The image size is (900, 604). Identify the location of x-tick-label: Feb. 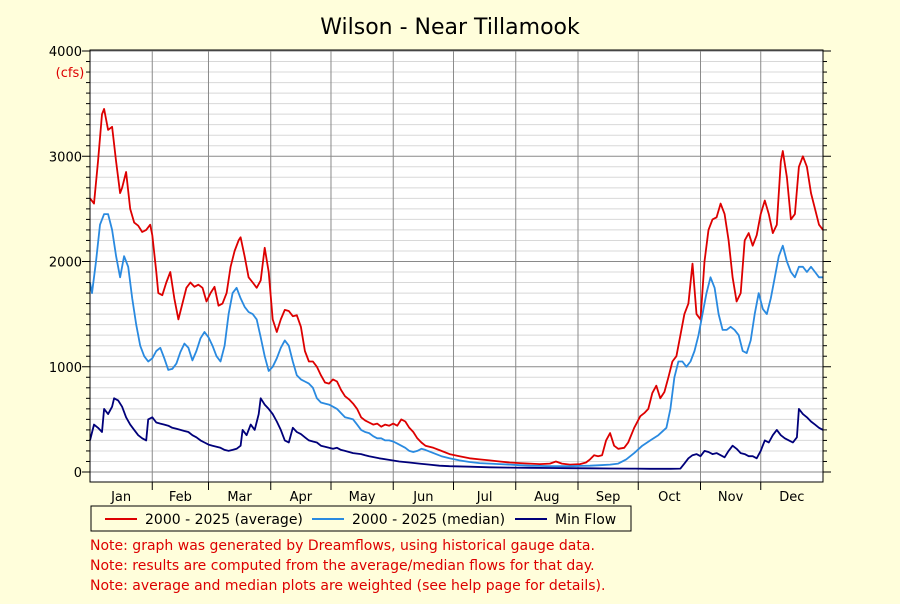
(180, 497).